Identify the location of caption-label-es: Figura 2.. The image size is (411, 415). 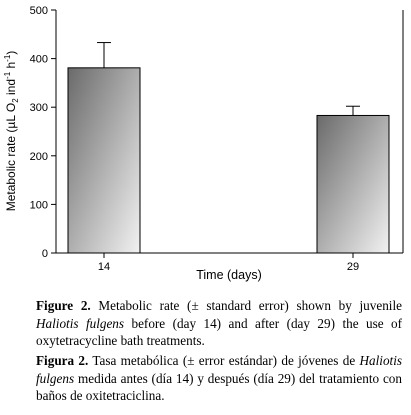
(62, 360).